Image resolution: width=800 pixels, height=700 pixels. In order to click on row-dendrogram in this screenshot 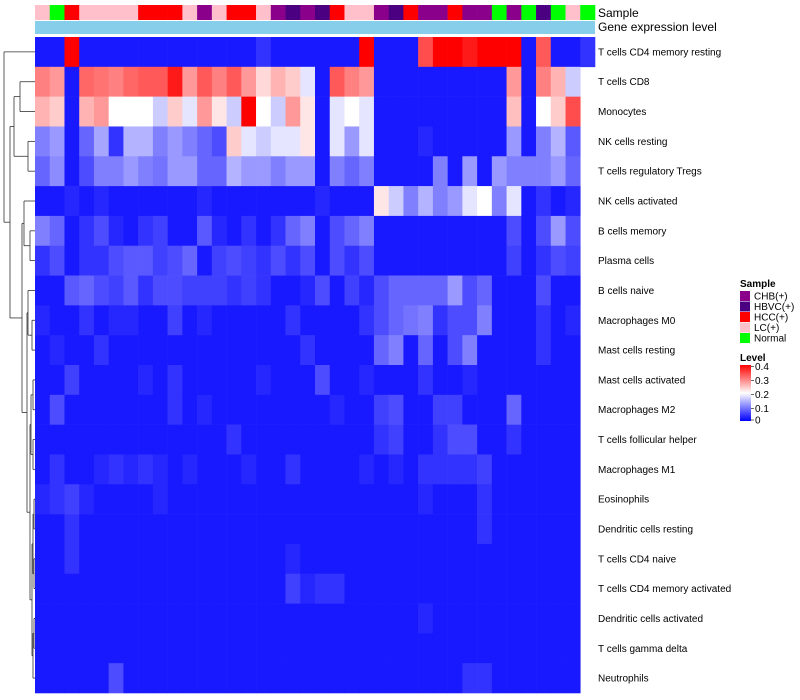, I will do `click(19, 365)`.